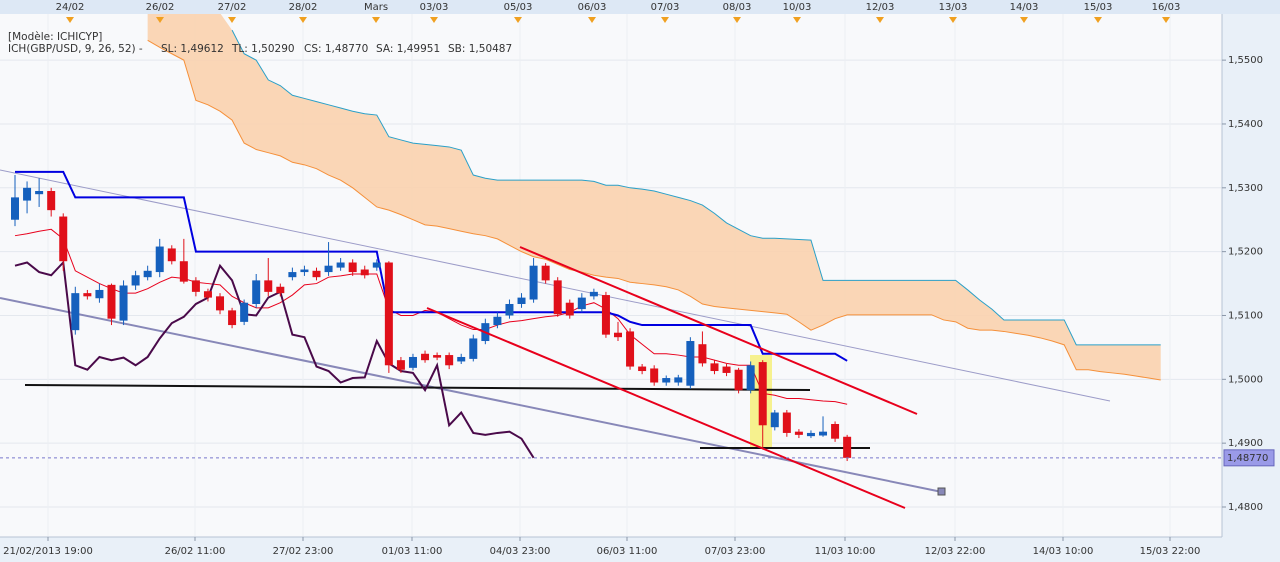 Image resolution: width=1280 pixels, height=562 pixels. I want to click on y-tick-label: 1,5300, so click(1245, 188).